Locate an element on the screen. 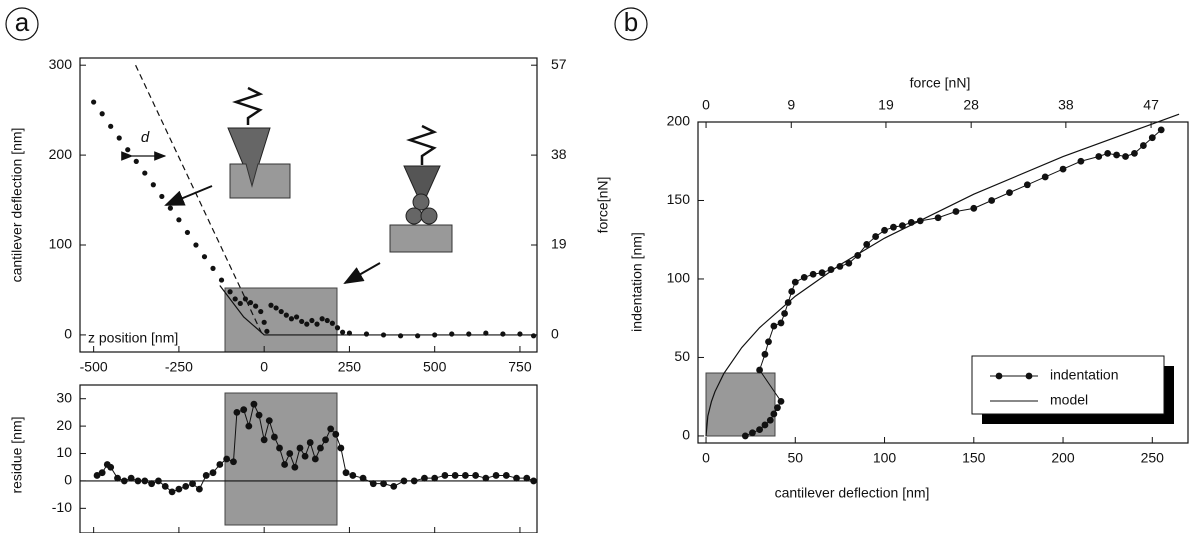  legend-dot is located at coordinates (1029, 376).